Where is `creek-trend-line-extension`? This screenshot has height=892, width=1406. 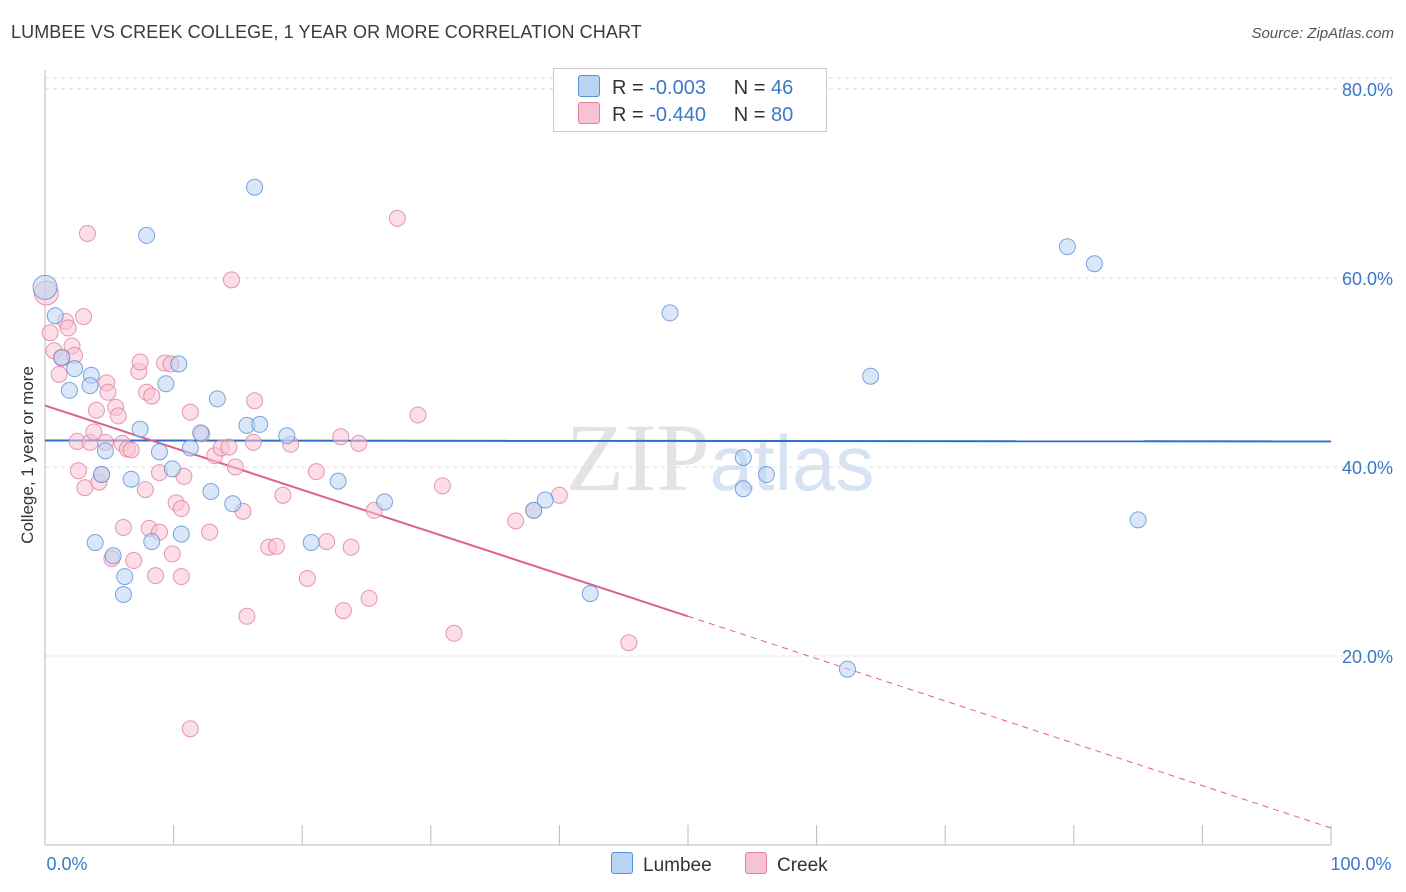
creek-trend-line-extension is located at coordinates (1009, 722).